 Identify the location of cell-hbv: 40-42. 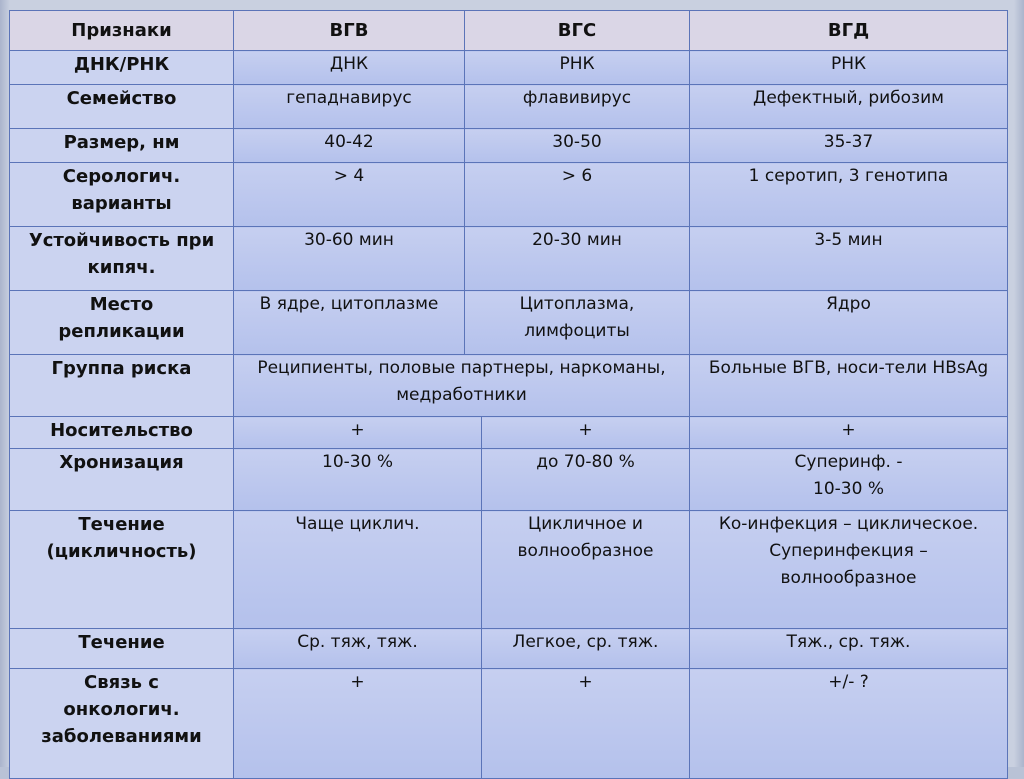
(349, 145).